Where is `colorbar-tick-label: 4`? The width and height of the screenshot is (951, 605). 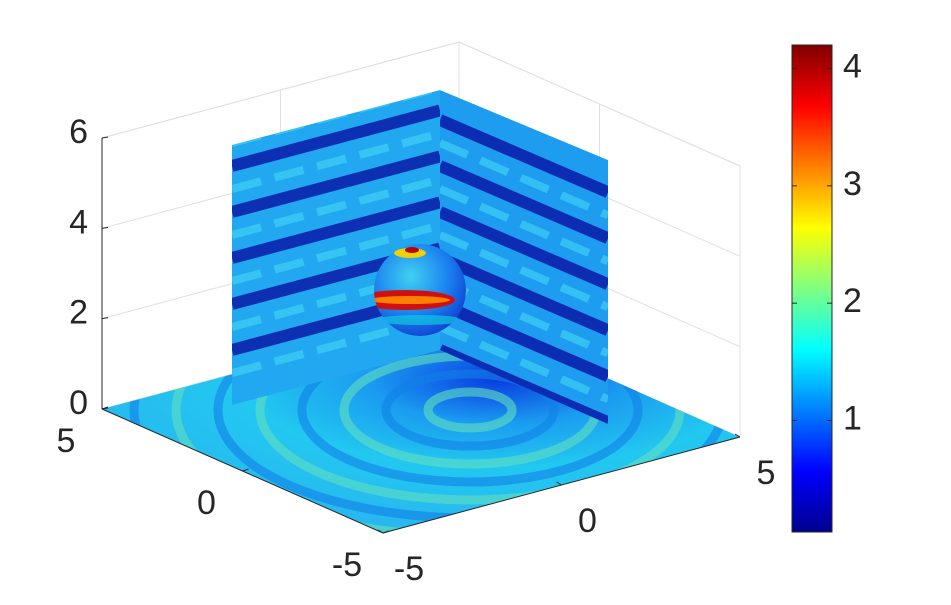
colorbar-tick-label: 4 is located at coordinates (852, 66).